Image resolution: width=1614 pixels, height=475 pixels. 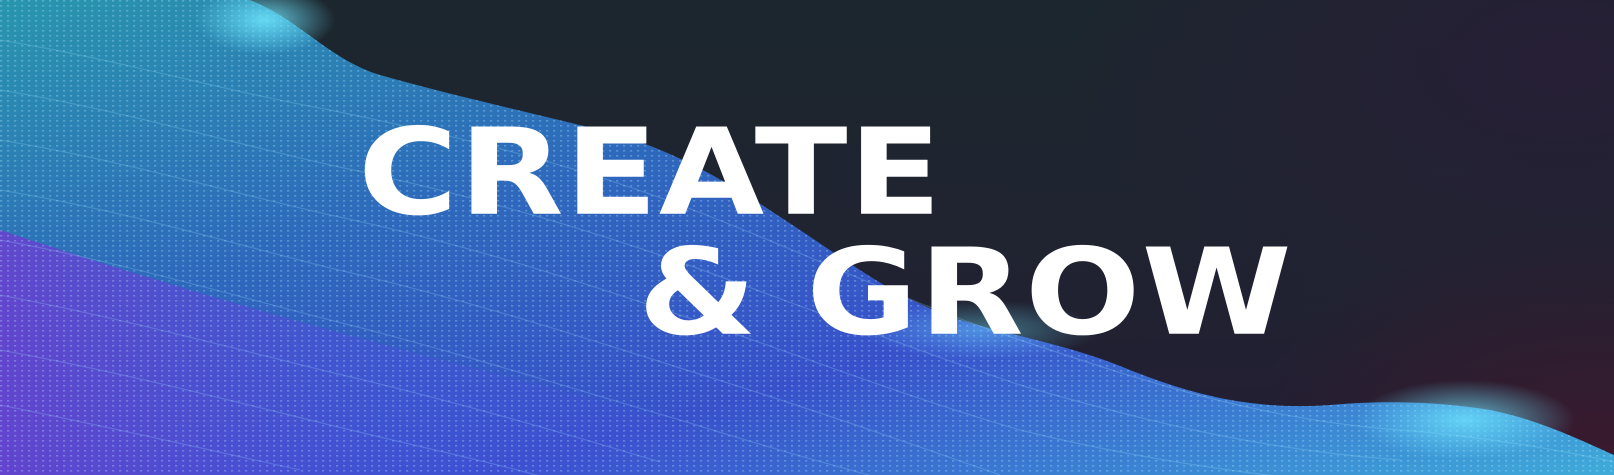 What do you see at coordinates (980, 330) in the screenshot?
I see `cyan-highlight-mid` at bounding box center [980, 330].